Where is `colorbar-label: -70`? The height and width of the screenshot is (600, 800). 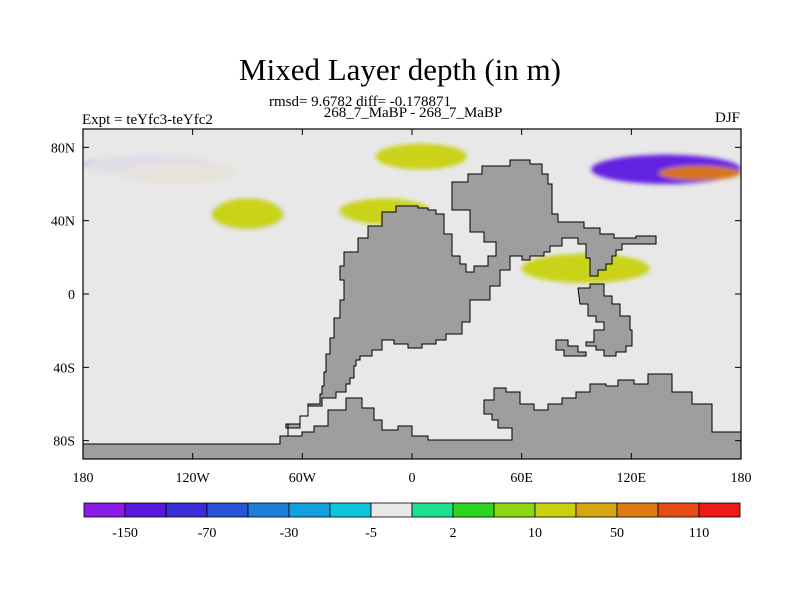 colorbar-label: -70 is located at coordinates (207, 533).